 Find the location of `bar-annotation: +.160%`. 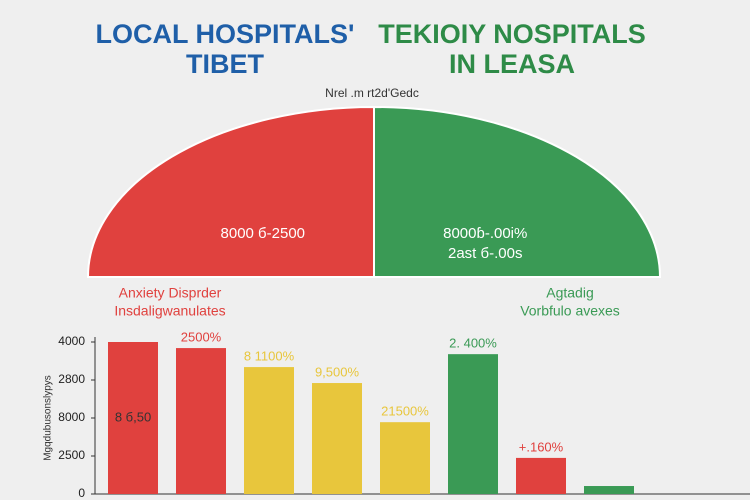

bar-annotation: +.160% is located at coordinates (541, 446).